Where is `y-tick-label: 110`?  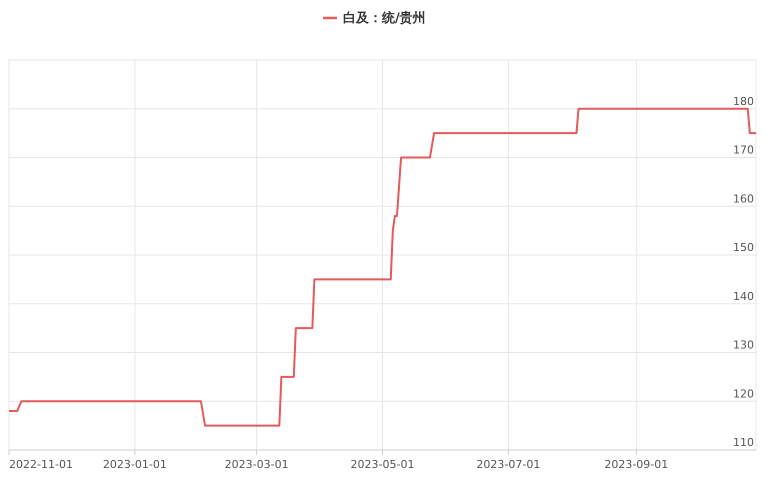
y-tick-label: 110 is located at coordinates (743, 442).